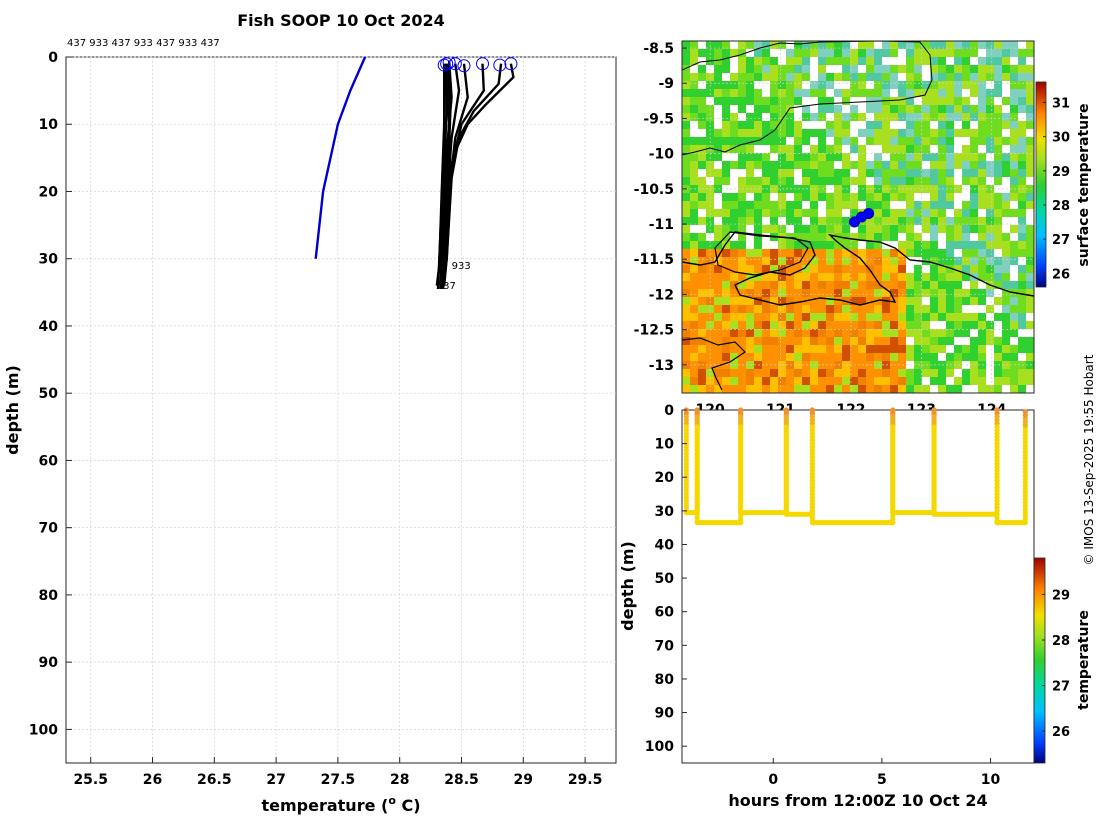 This screenshot has height=820, width=1100. I want to click on sst-field, so click(858, 217).